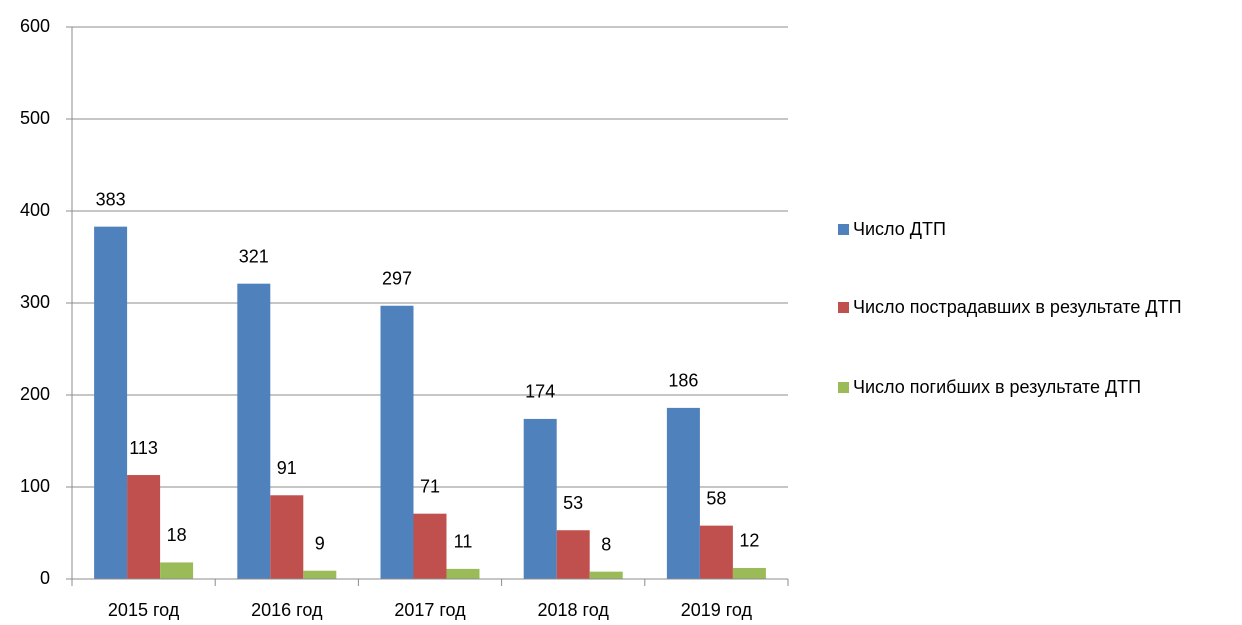 The width and height of the screenshot is (1242, 625). What do you see at coordinates (35, 486) in the screenshot?
I see `y-tick-label: 100` at bounding box center [35, 486].